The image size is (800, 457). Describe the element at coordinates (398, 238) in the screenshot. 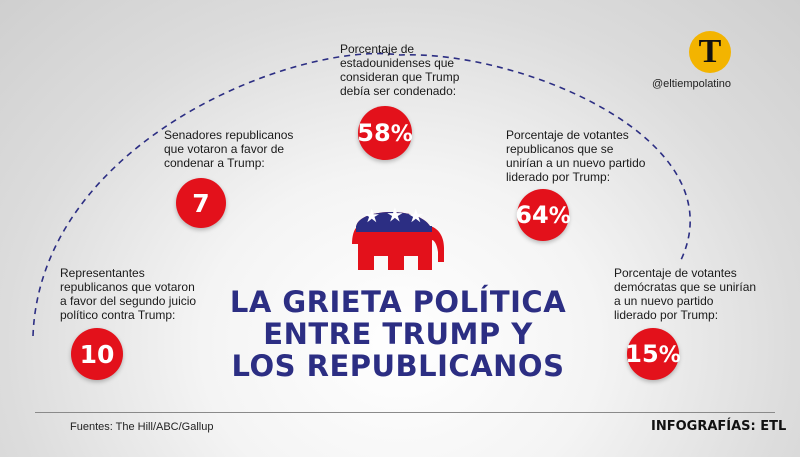

I see `gop-elephant-icon` at that location.